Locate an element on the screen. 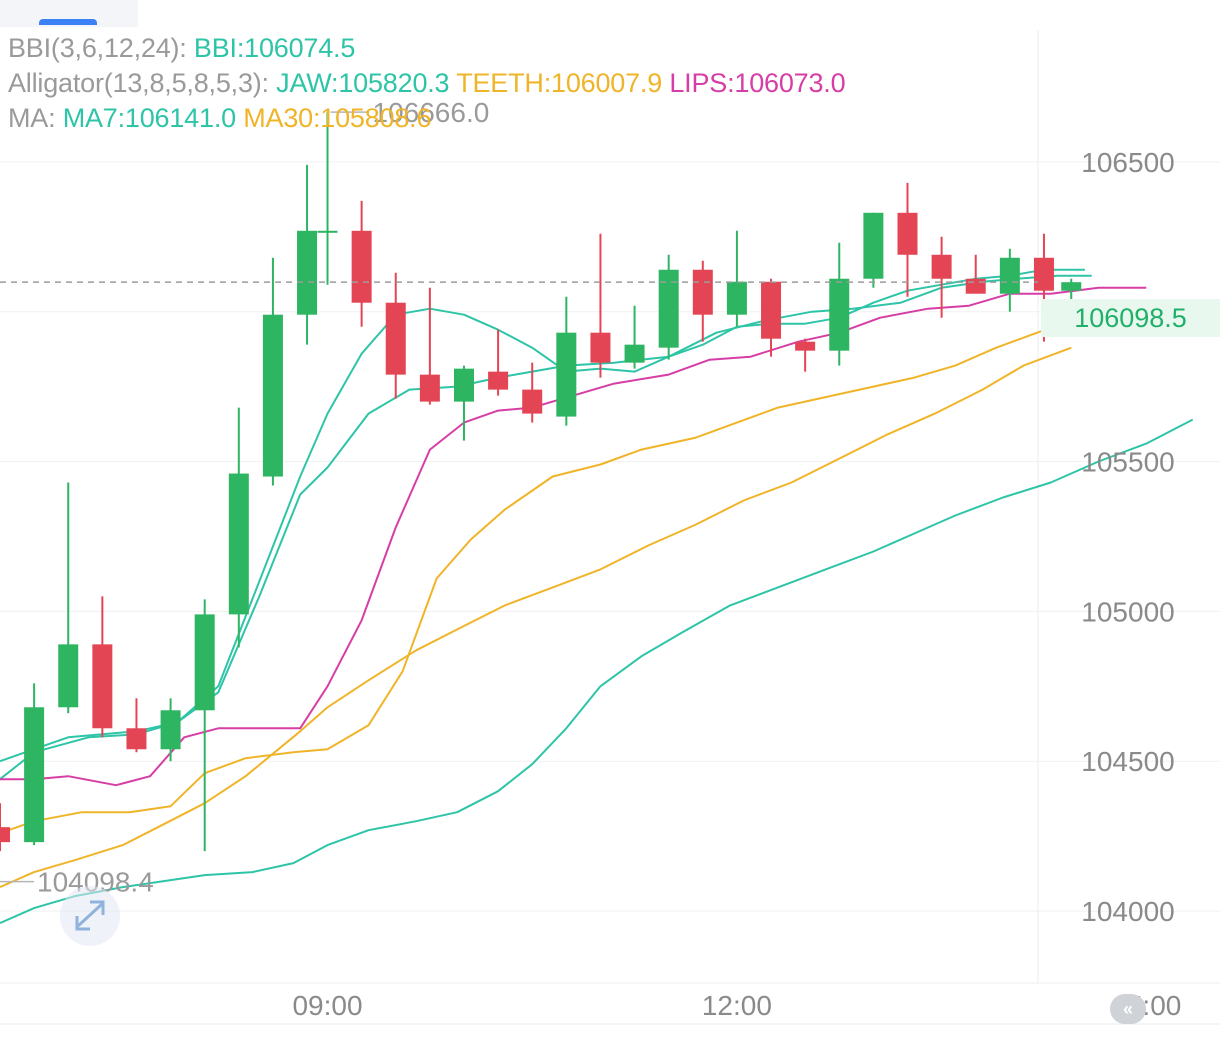  legend-ma-label: MA: is located at coordinates (35, 118).